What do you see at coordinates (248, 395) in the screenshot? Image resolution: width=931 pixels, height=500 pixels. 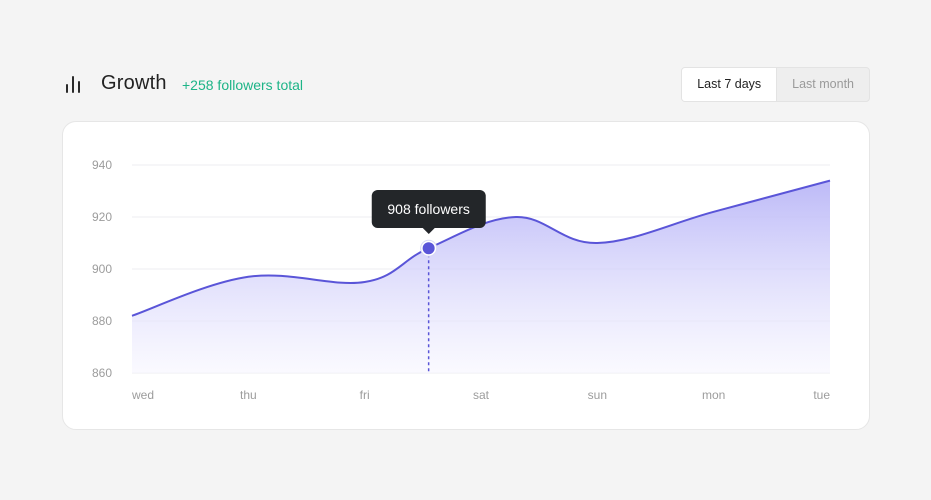 I see `x-tick-label: thu` at bounding box center [248, 395].